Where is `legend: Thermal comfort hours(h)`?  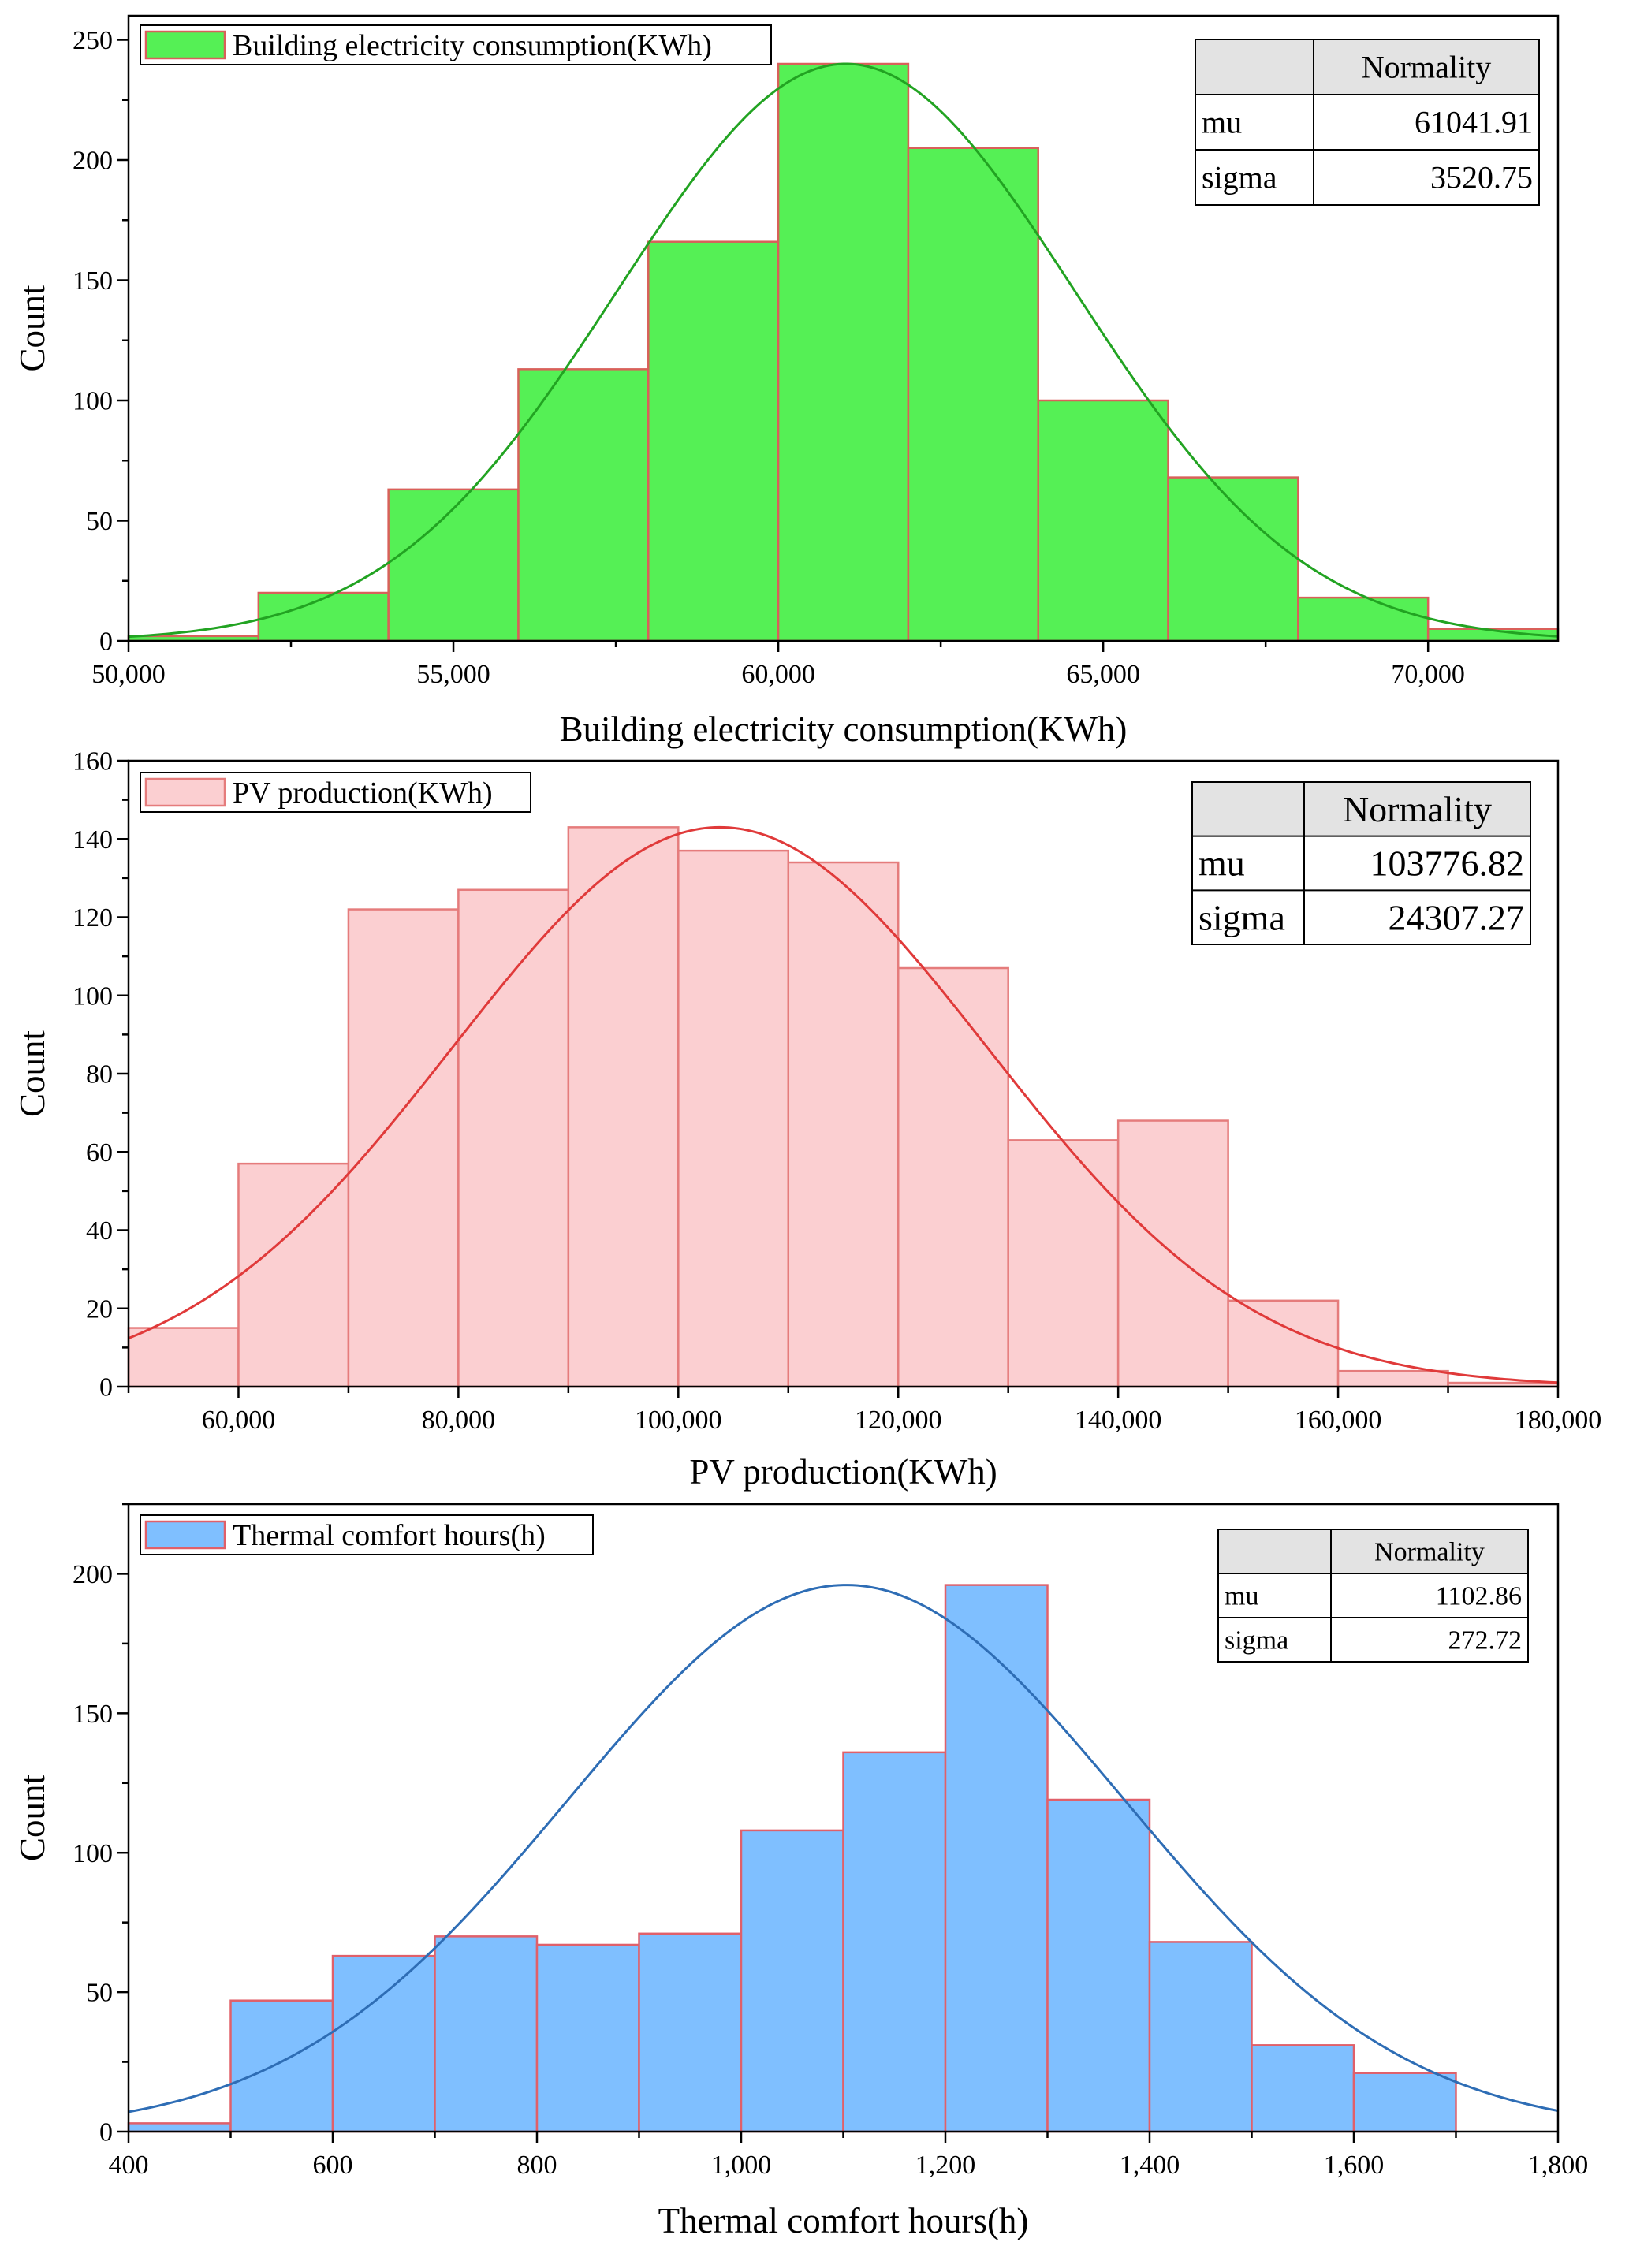 legend: Thermal comfort hours(h) is located at coordinates (367, 1535).